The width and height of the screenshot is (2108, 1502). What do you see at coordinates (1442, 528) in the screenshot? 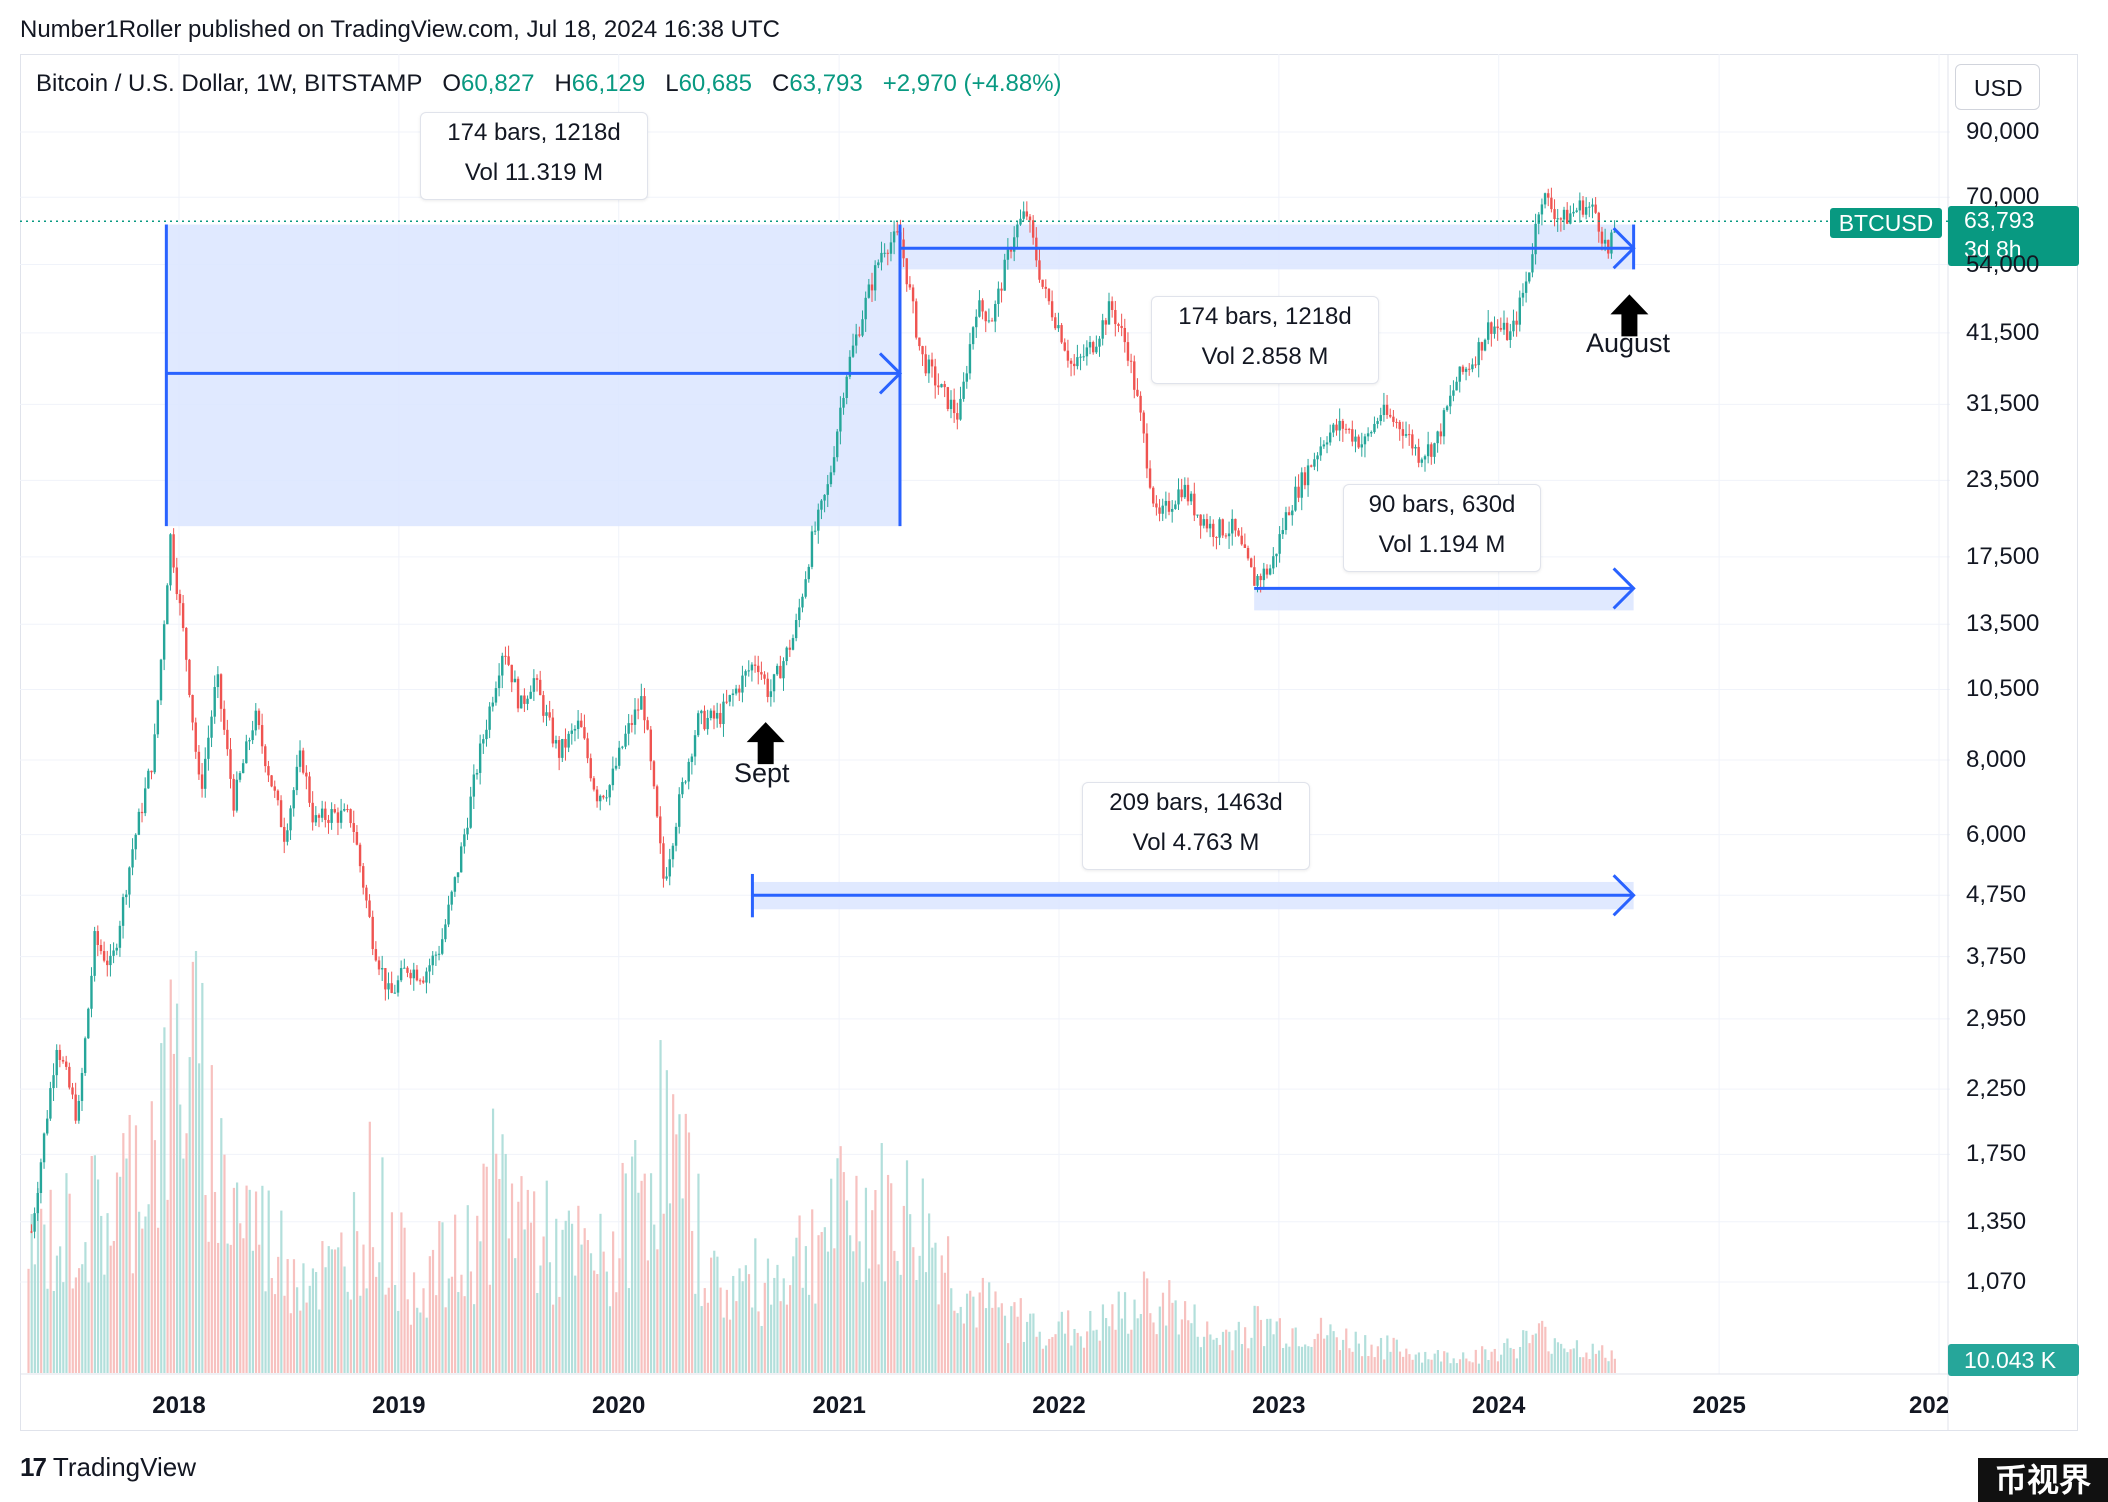
I see `measure-box-3: 90 bars, 630d Vol 1.194 M` at bounding box center [1442, 528].